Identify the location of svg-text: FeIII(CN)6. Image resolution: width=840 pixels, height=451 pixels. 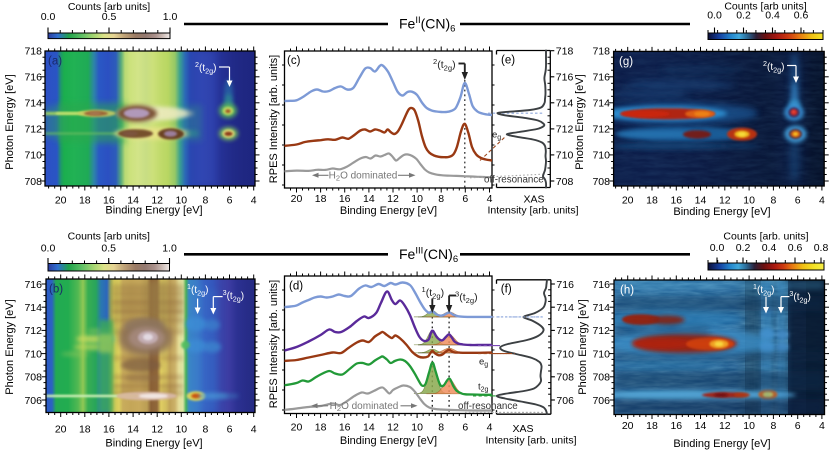
(428, 256).